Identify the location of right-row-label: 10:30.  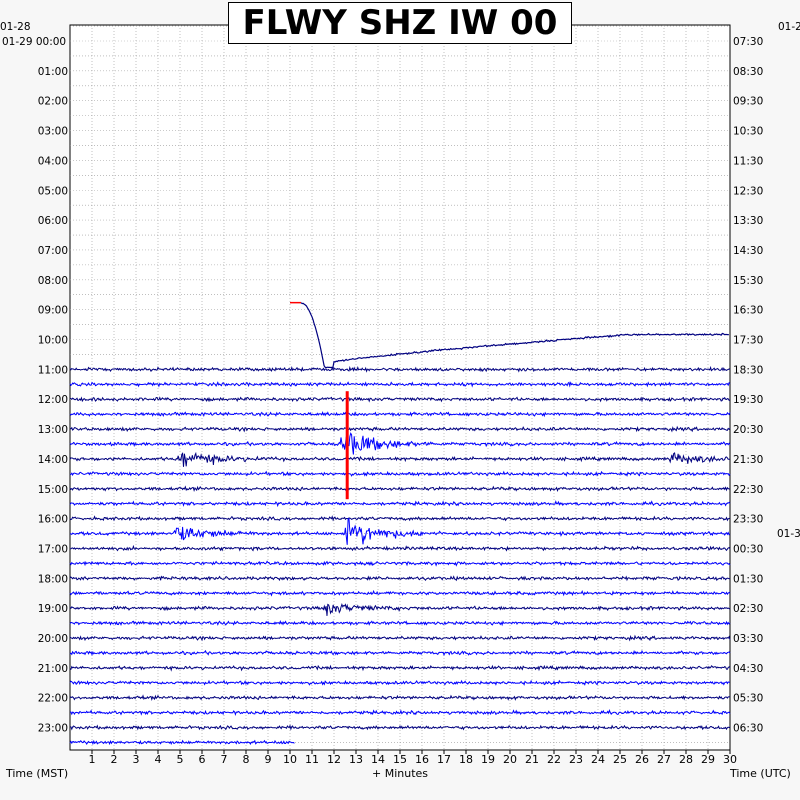
(748, 132).